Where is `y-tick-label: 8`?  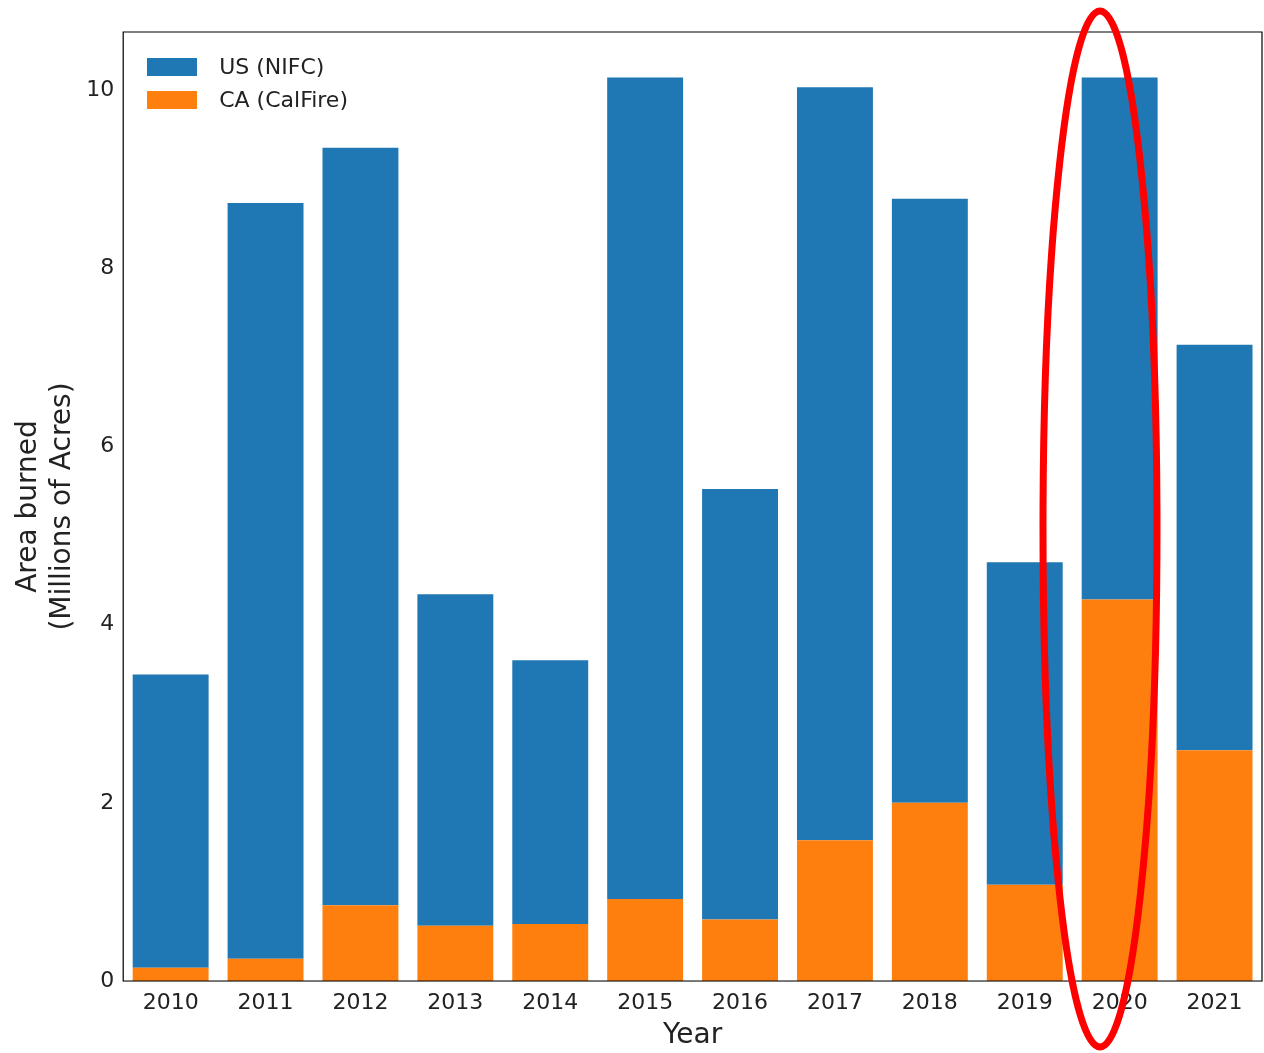 y-tick-label: 8 is located at coordinates (107, 266).